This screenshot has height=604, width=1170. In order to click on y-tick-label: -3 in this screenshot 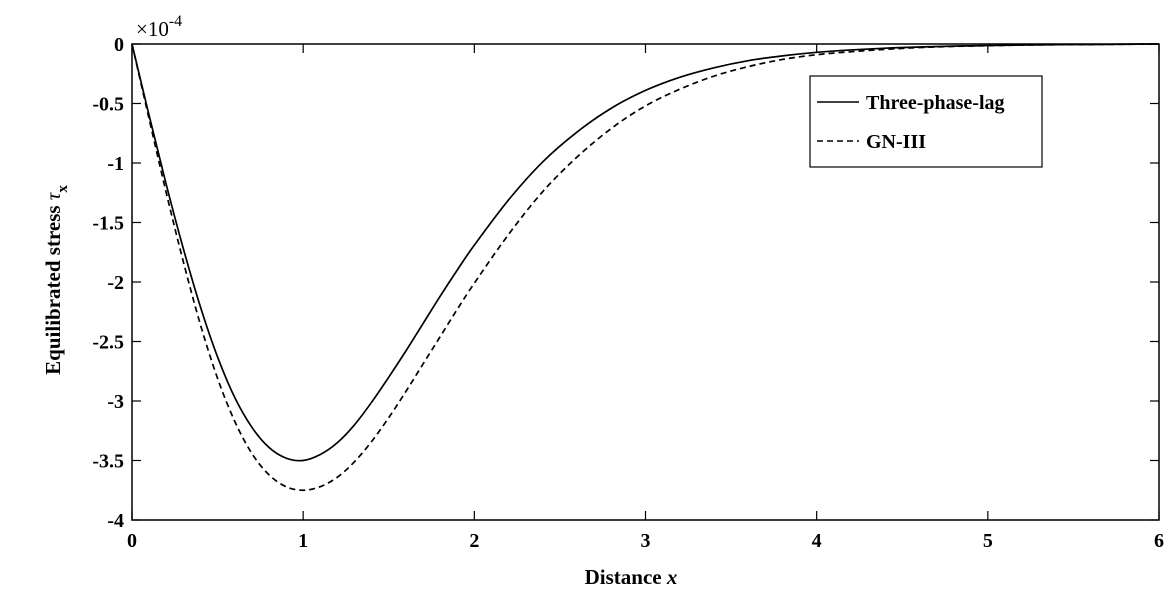, I will do `click(115, 402)`.